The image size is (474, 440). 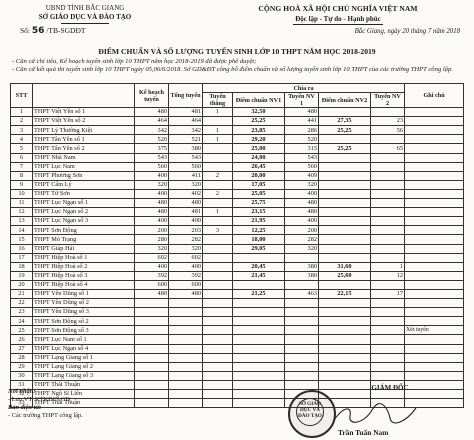 What do you see at coordinates (21, 348) in the screenshot?
I see `row-stt: 27` at bounding box center [21, 348].